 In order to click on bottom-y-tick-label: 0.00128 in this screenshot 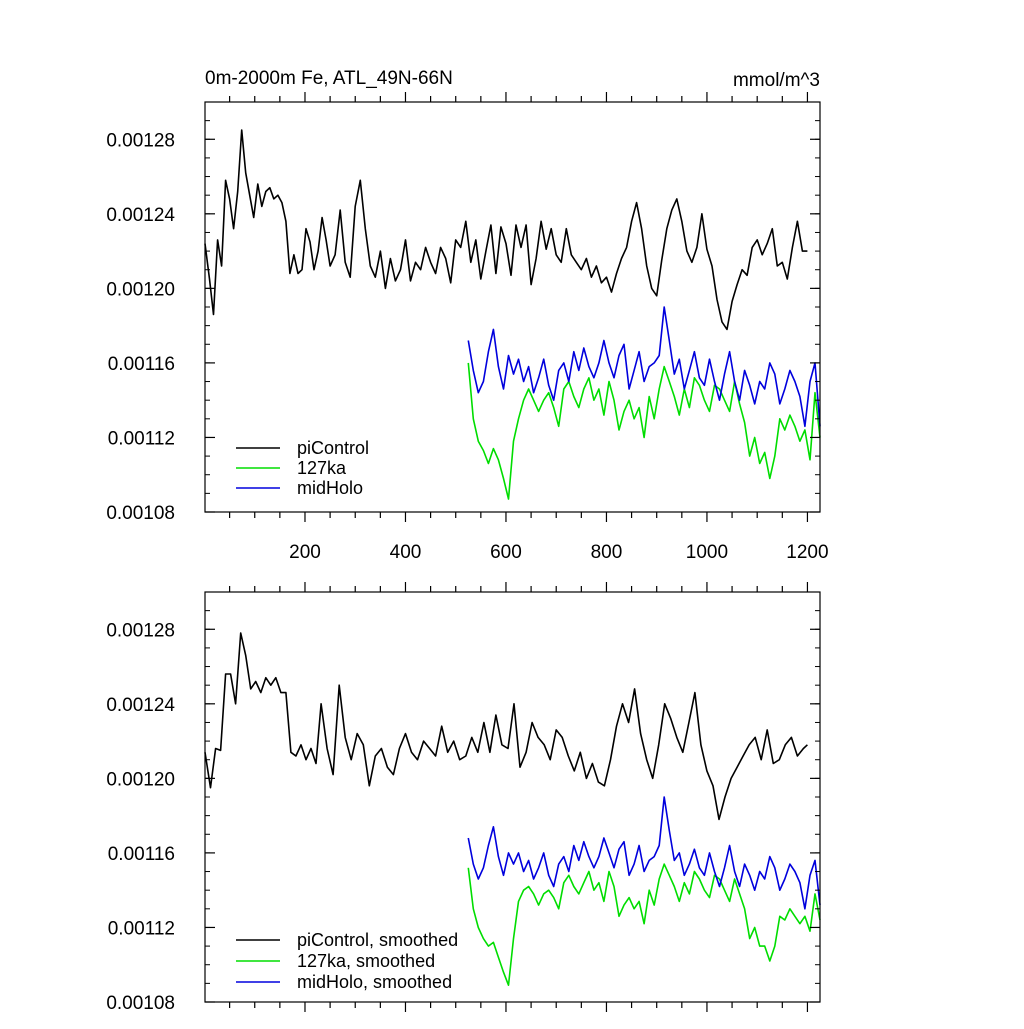, I will do `click(140, 630)`.